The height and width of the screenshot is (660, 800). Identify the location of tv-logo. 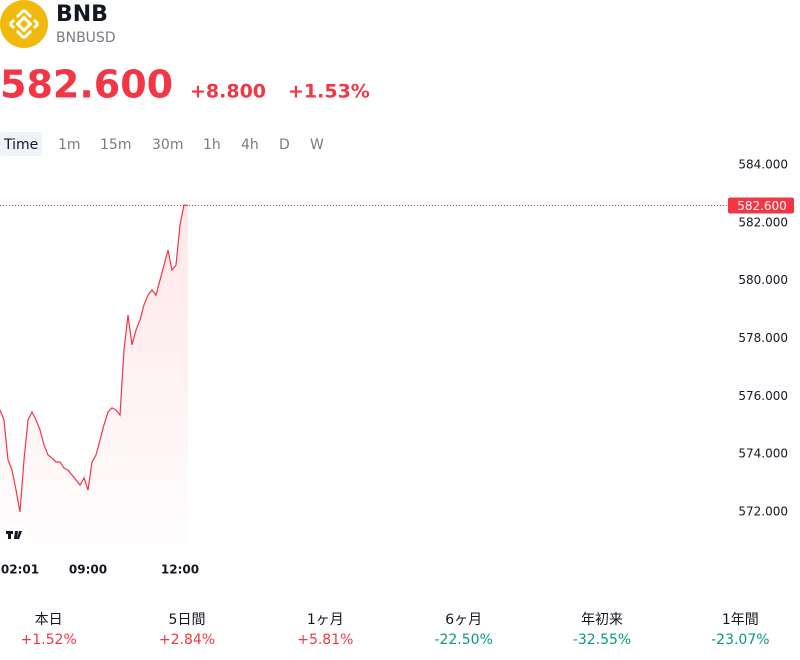
(14, 535).